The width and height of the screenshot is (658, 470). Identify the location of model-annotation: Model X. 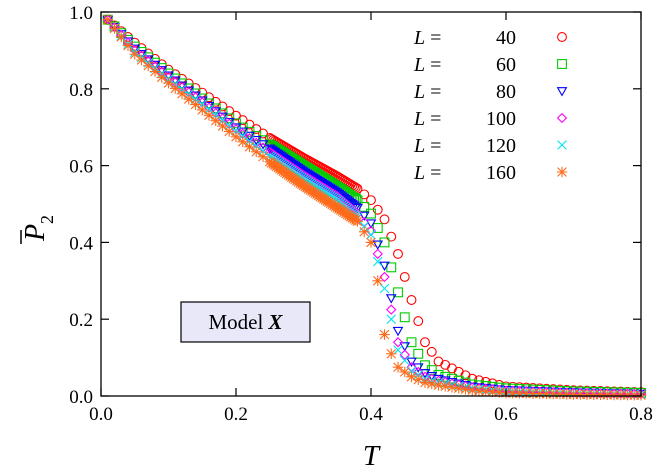
(245, 322).